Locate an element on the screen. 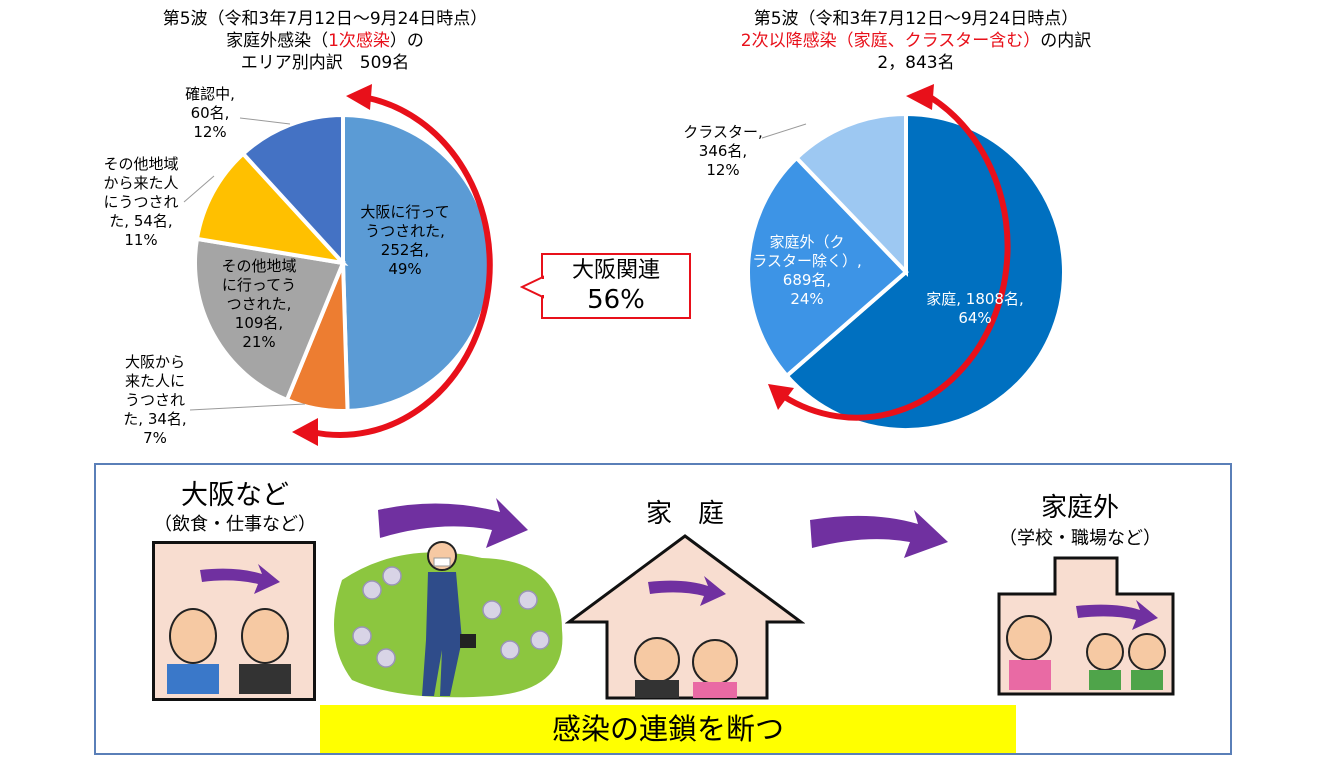  leader-line-osaka-kita is located at coordinates (247, 407).